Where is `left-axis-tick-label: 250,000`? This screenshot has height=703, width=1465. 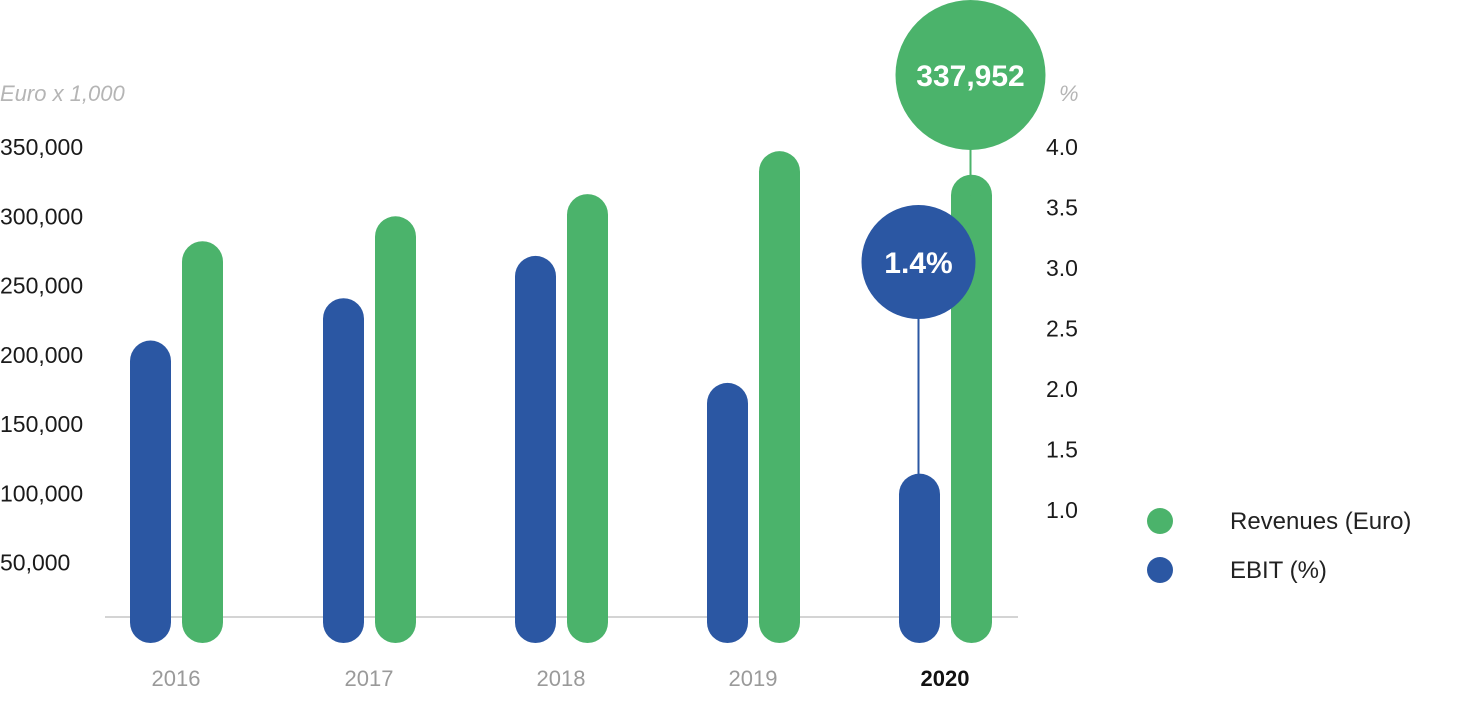
left-axis-tick-label: 250,000 is located at coordinates (41, 286).